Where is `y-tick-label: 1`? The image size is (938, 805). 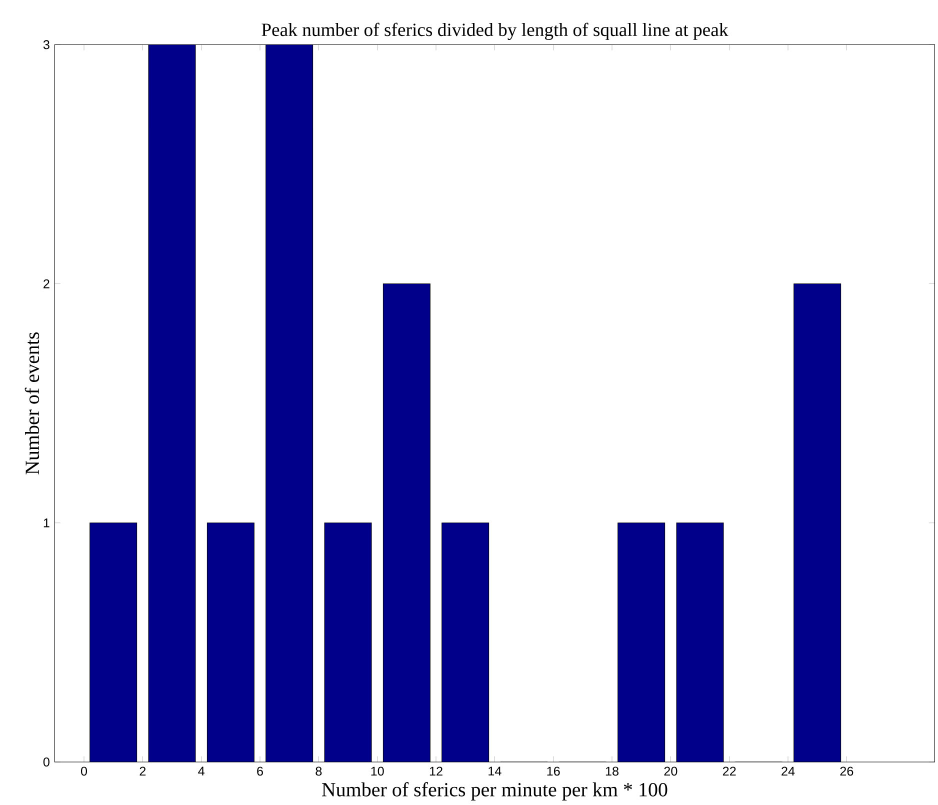
y-tick-label: 1 is located at coordinates (47, 523).